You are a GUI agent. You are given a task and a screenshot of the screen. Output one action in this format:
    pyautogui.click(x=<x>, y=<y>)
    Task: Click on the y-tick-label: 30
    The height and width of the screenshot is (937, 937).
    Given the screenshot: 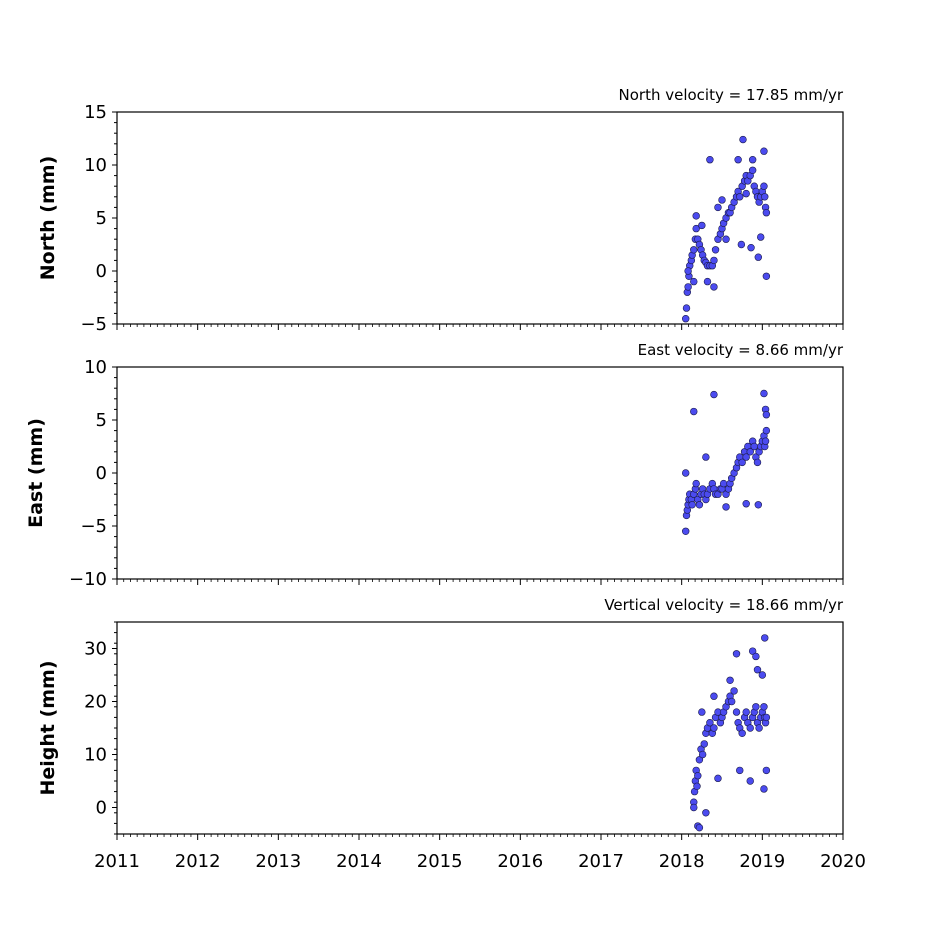 What is the action you would take?
    pyautogui.click(x=95, y=649)
    